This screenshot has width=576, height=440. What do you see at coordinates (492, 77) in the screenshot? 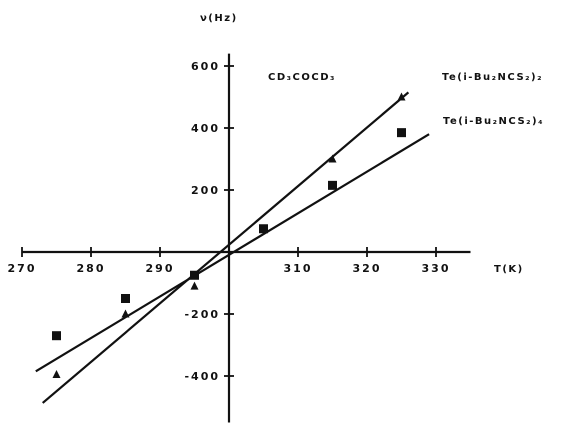
I see `series-label-1: Te(i-Bu₂NCS₂)₂` at bounding box center [492, 77].